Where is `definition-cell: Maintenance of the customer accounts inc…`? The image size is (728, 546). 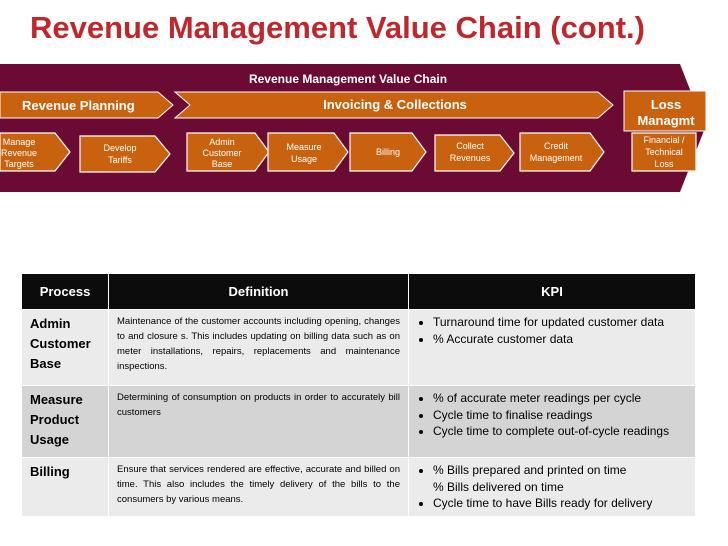
definition-cell: Maintenance of the customer accounts inc… is located at coordinates (258, 347).